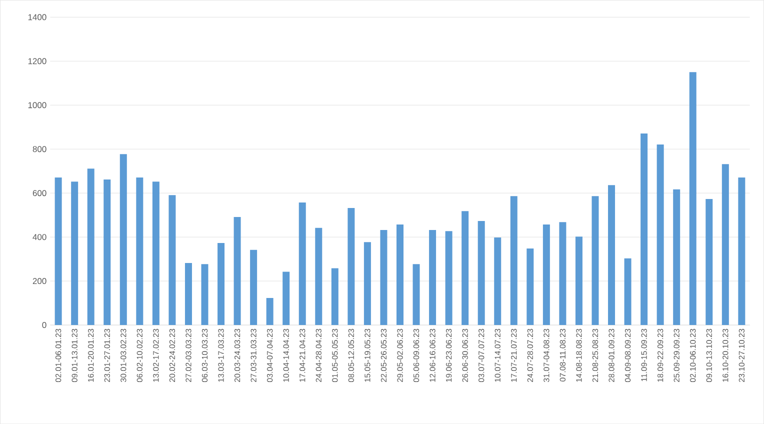 This screenshot has width=764, height=424. What do you see at coordinates (37, 61) in the screenshot?
I see `y-tick-label: 1200` at bounding box center [37, 61].